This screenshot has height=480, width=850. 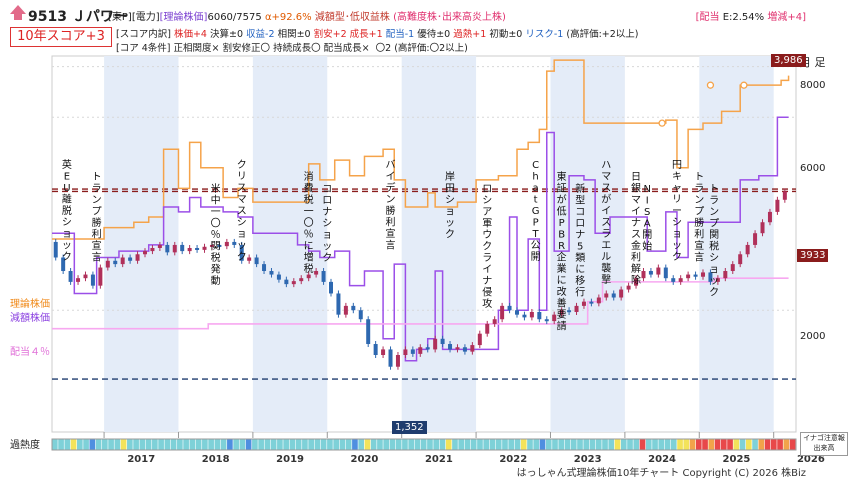 What do you see at coordinates (647, 218) in the screenshot?
I see `event-annotation: N I S A 開始` at bounding box center [647, 218].